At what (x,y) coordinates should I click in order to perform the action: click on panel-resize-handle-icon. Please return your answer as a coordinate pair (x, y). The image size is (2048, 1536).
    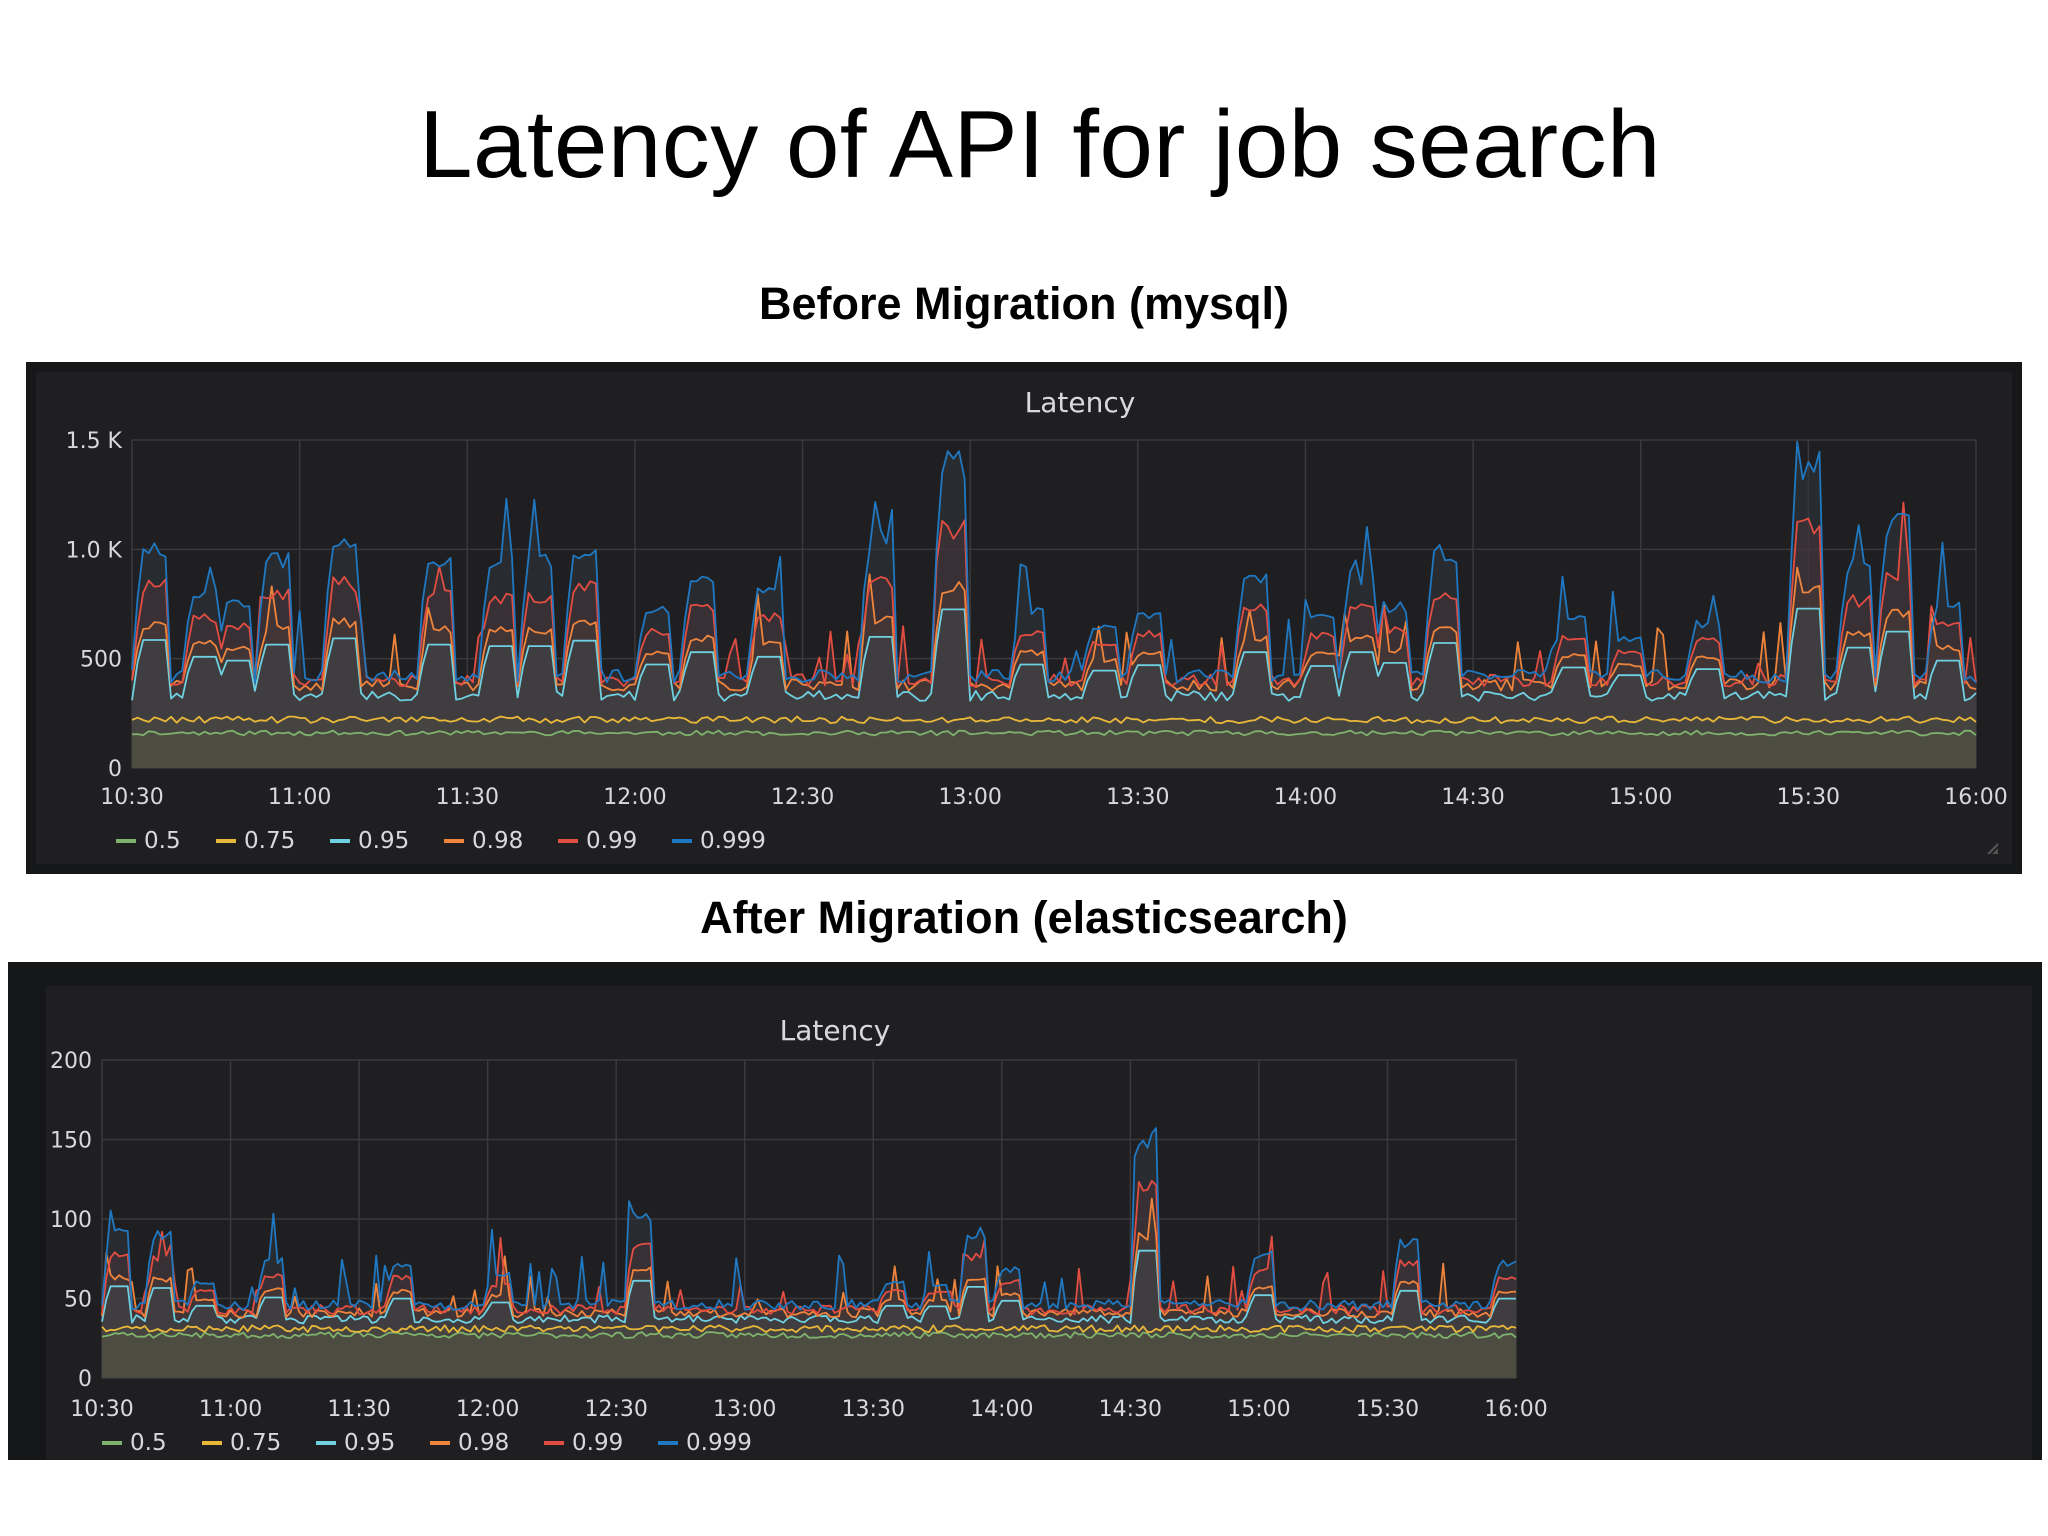
    Looking at the image, I should click on (1991, 847).